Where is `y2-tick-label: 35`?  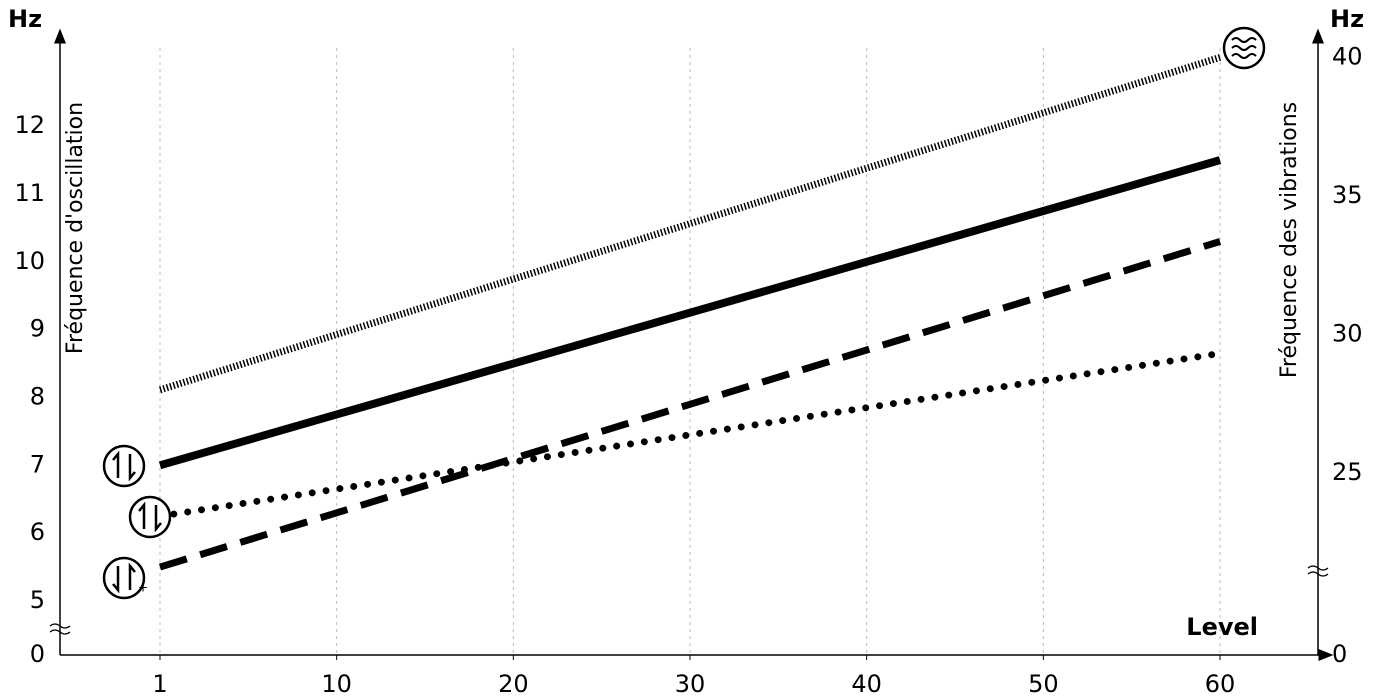
y2-tick-label: 35 is located at coordinates (1347, 195).